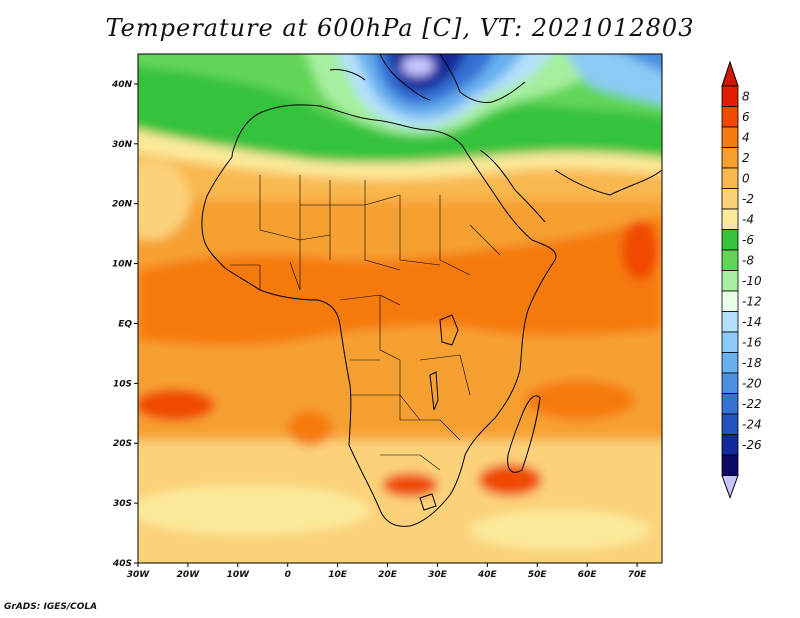 Image resolution: width=800 pixels, height=618 pixels. I want to click on y-tick-label: 20N, so click(122, 205).